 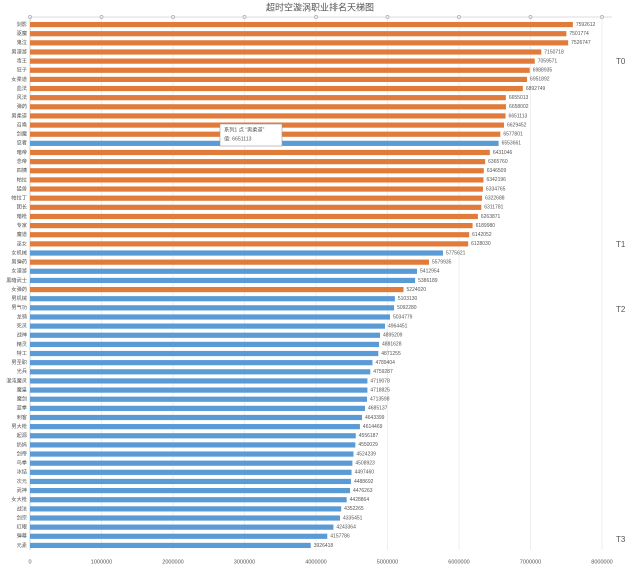 I want to click on value-label: 4352265, so click(x=354, y=509).